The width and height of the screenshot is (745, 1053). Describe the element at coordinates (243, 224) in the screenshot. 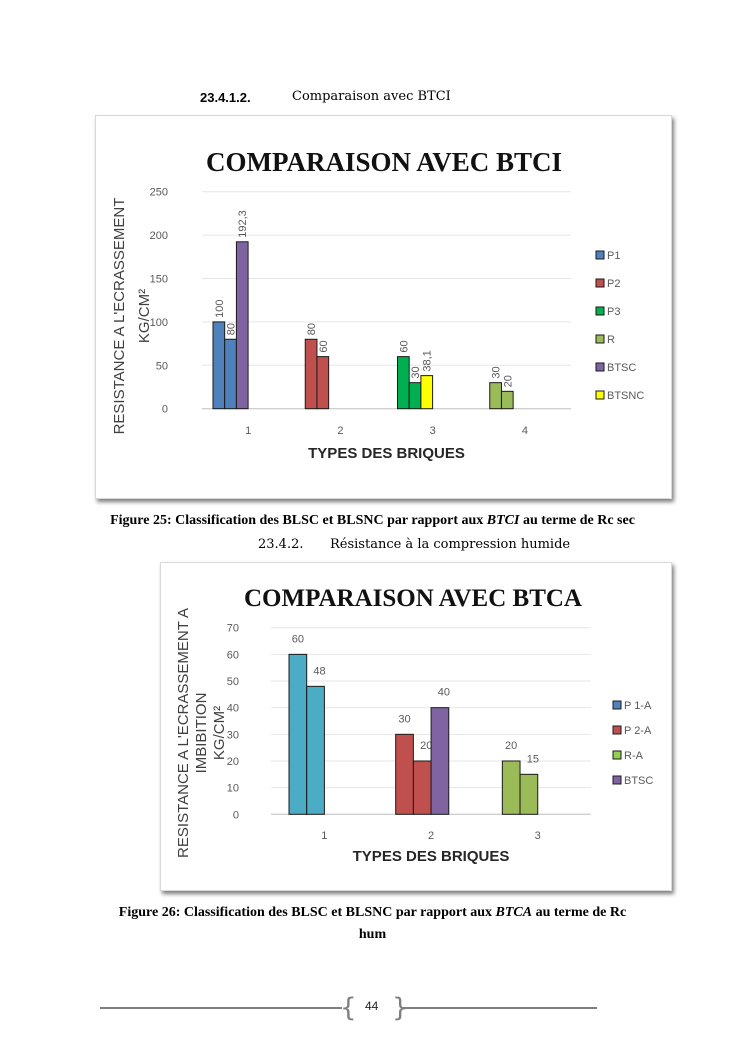

I see `data-label: 192,3` at that location.